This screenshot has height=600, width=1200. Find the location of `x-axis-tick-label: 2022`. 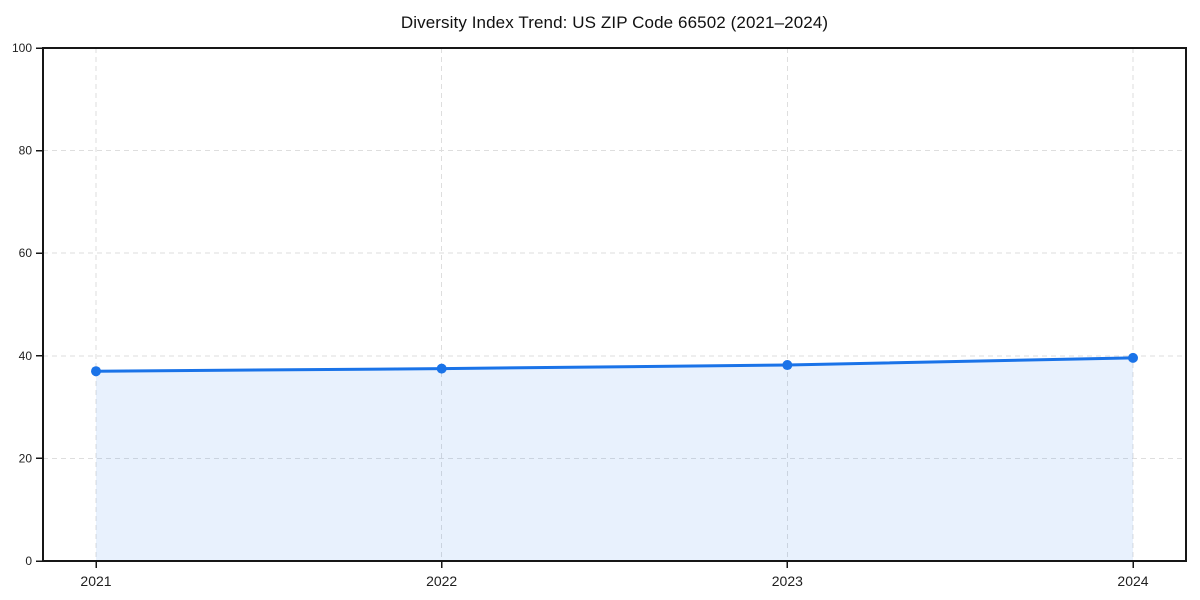

x-axis-tick-label: 2022 is located at coordinates (441, 581).